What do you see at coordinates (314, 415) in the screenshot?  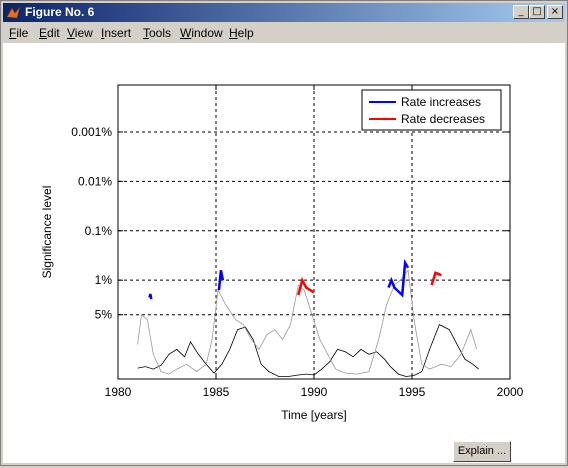 I see `x-axis-label: Time [years]` at bounding box center [314, 415].